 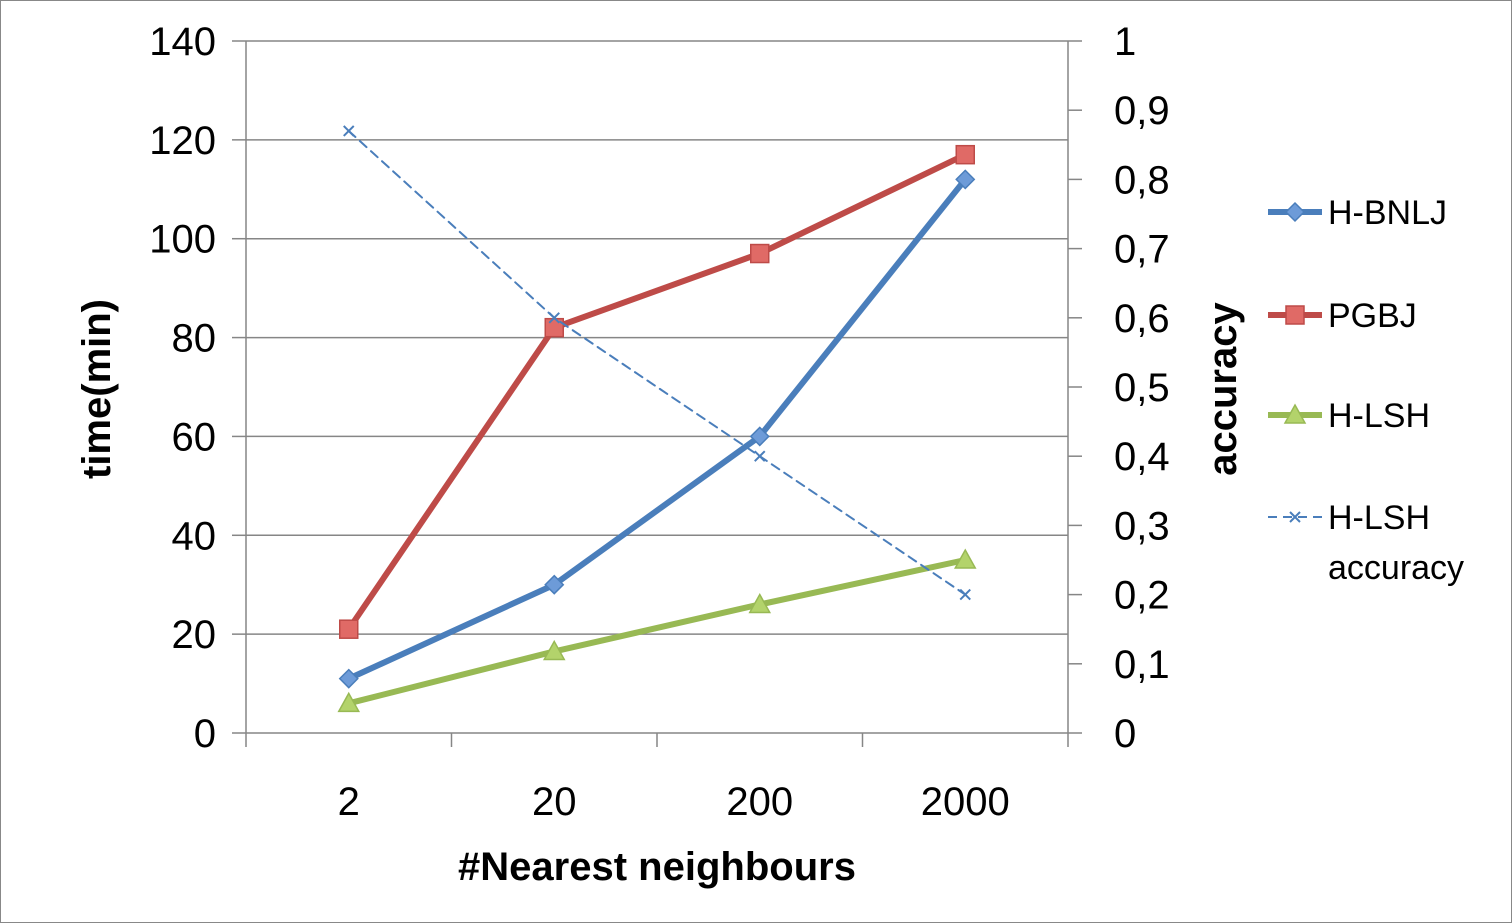 What do you see at coordinates (182, 42) in the screenshot?
I see `y-tick-label: 140` at bounding box center [182, 42].